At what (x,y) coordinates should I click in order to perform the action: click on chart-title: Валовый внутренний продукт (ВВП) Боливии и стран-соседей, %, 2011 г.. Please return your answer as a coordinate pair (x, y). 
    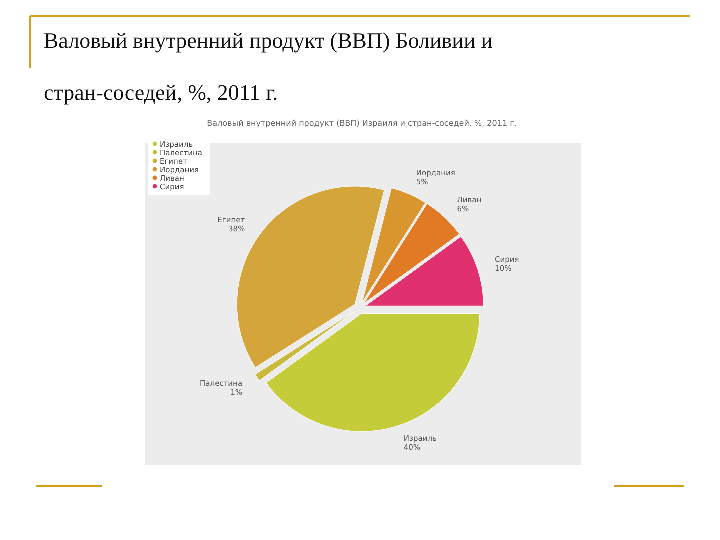
    Looking at the image, I should click on (268, 66).